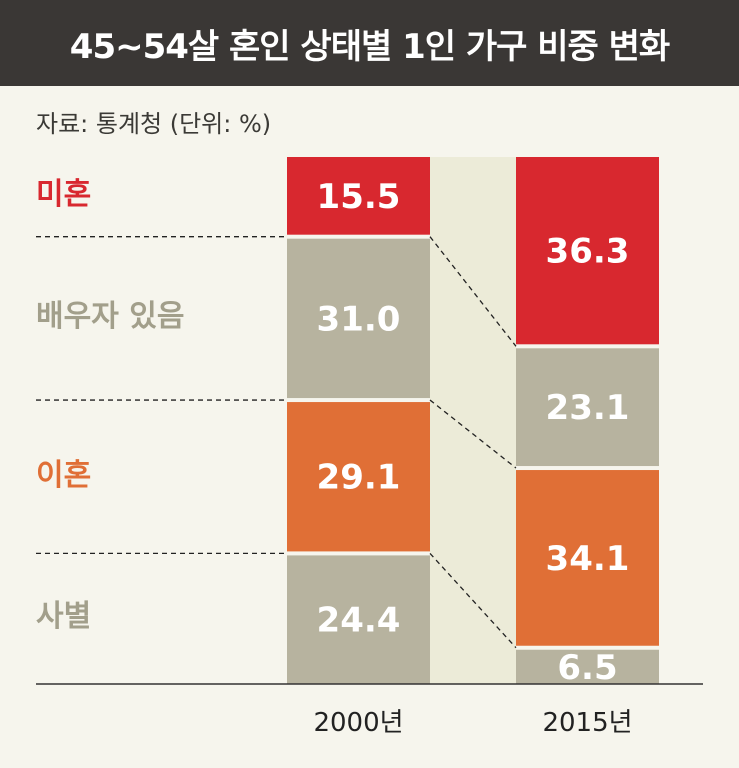 This screenshot has height=768, width=739. I want to click on data-label: 34.1, so click(588, 559).